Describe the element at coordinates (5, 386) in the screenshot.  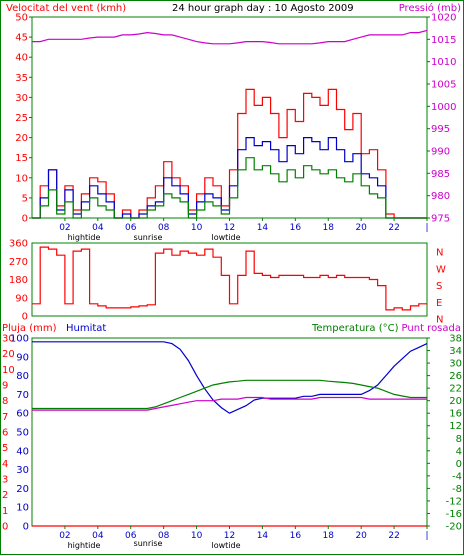
I see `rain-tick-label: 9` at that location.